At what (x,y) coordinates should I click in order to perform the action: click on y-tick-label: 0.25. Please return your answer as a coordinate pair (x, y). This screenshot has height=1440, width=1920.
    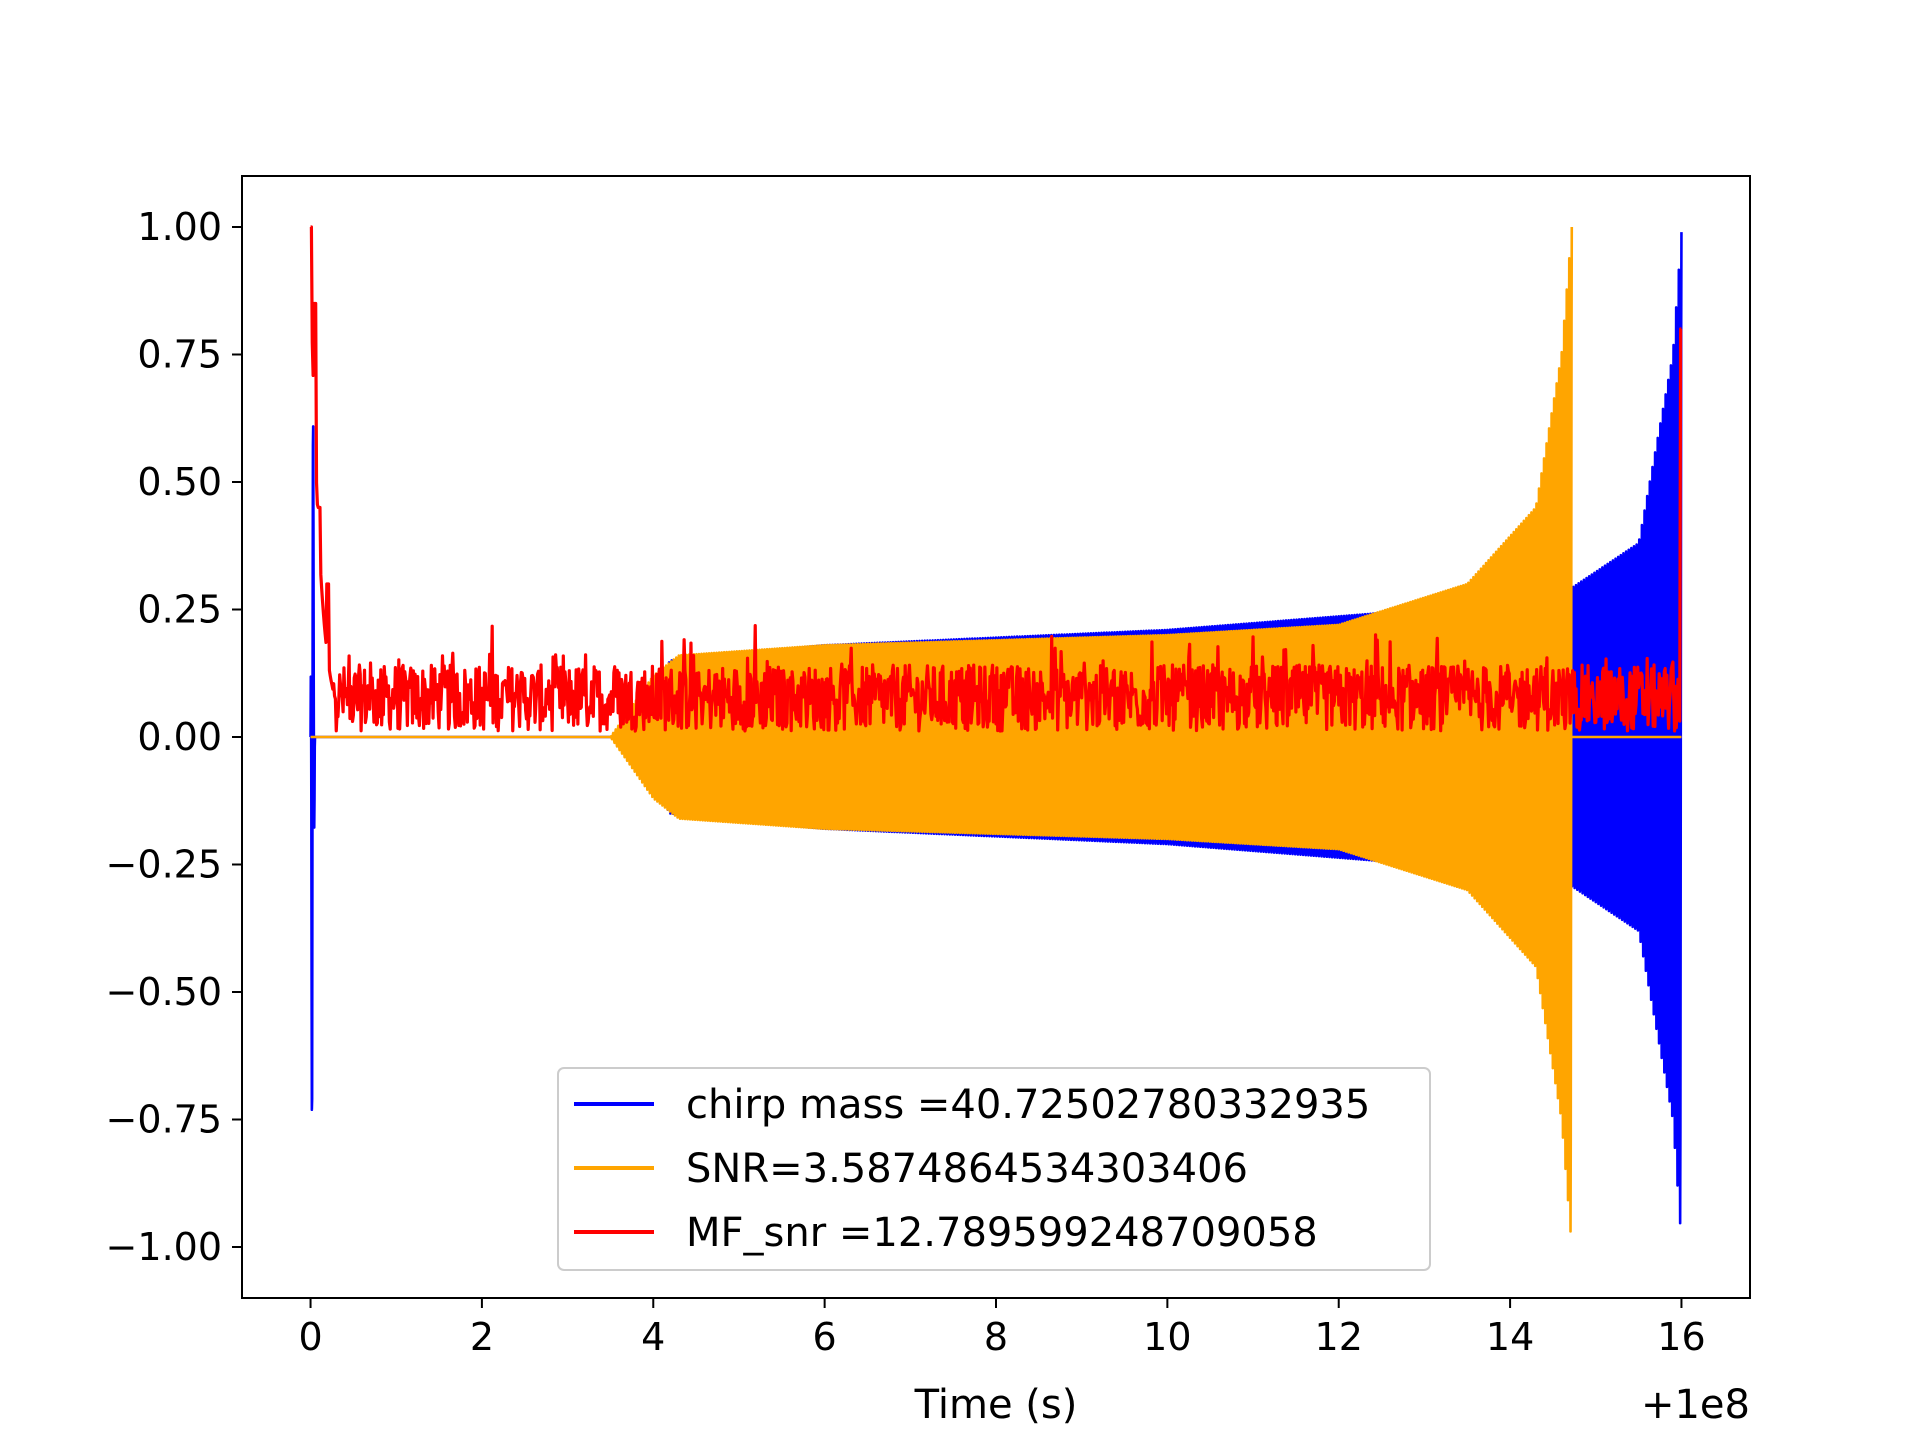
    Looking at the image, I should click on (179, 610).